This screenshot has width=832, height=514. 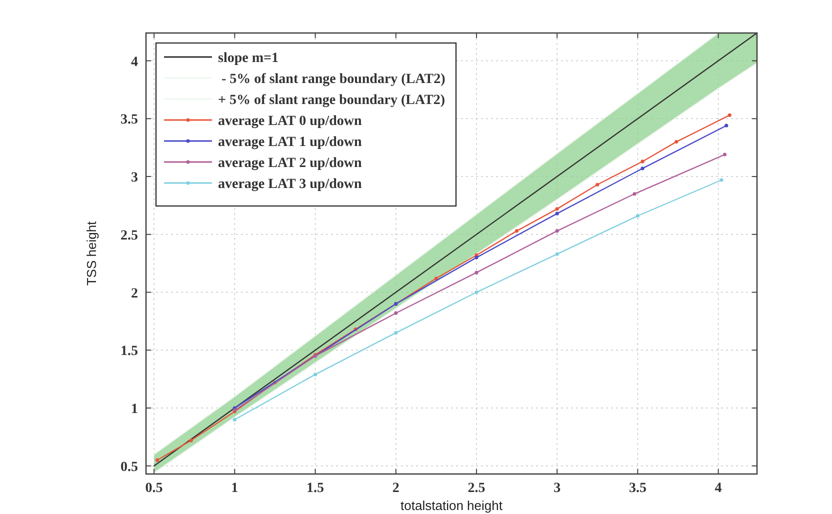 What do you see at coordinates (129, 236) in the screenshot?
I see `y-tick-label: 2.5` at bounding box center [129, 236].